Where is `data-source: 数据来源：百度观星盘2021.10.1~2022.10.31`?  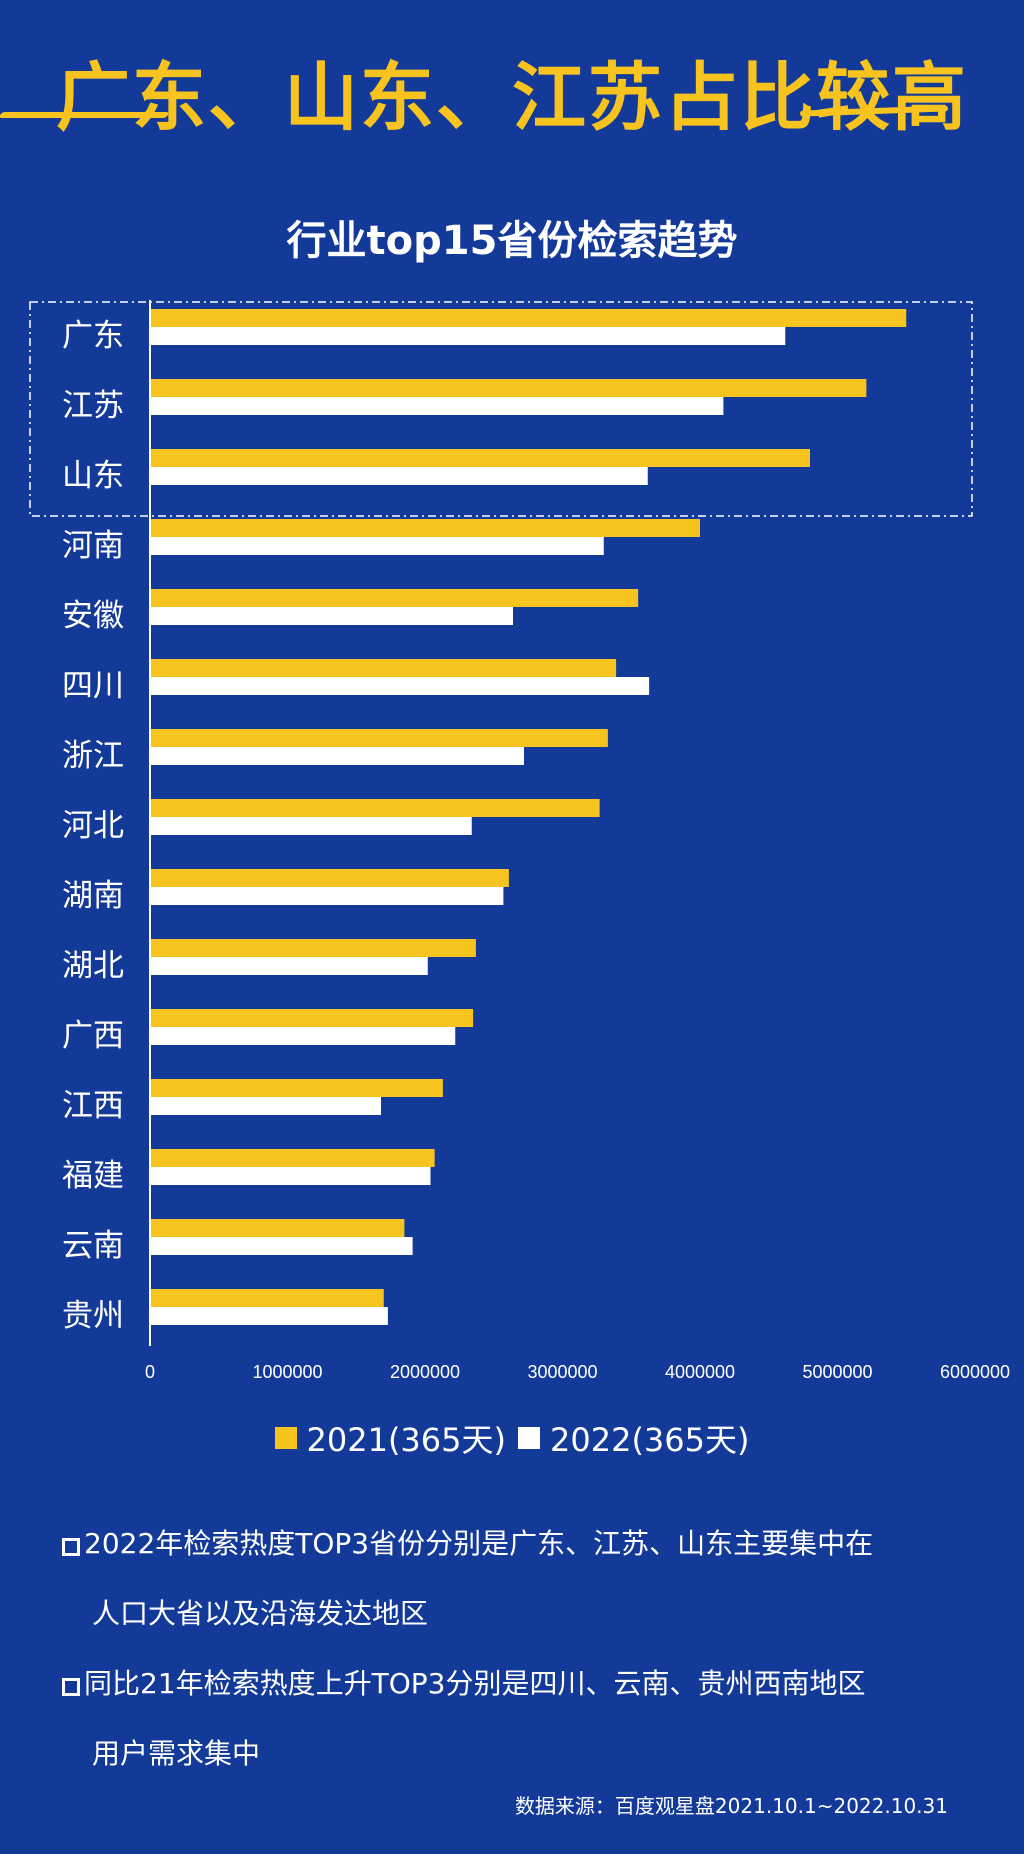 data-source: 数据来源：百度观星盘2021.10.1~2022.10.31 is located at coordinates (731, 1806).